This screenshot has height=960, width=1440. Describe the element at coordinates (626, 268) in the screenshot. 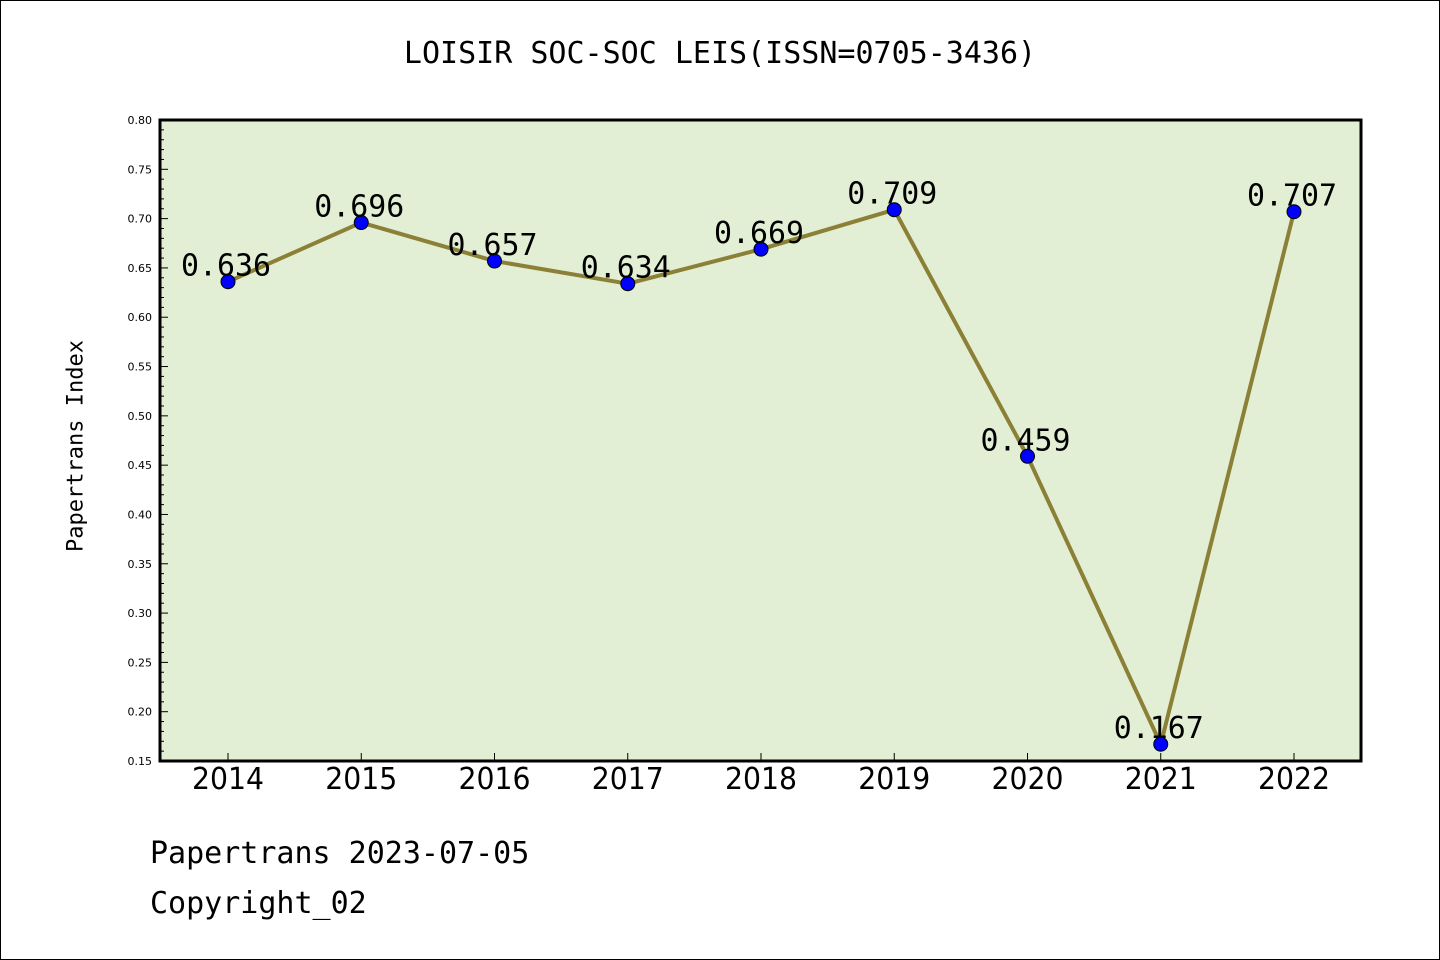

I see `data-label: 0.634` at that location.